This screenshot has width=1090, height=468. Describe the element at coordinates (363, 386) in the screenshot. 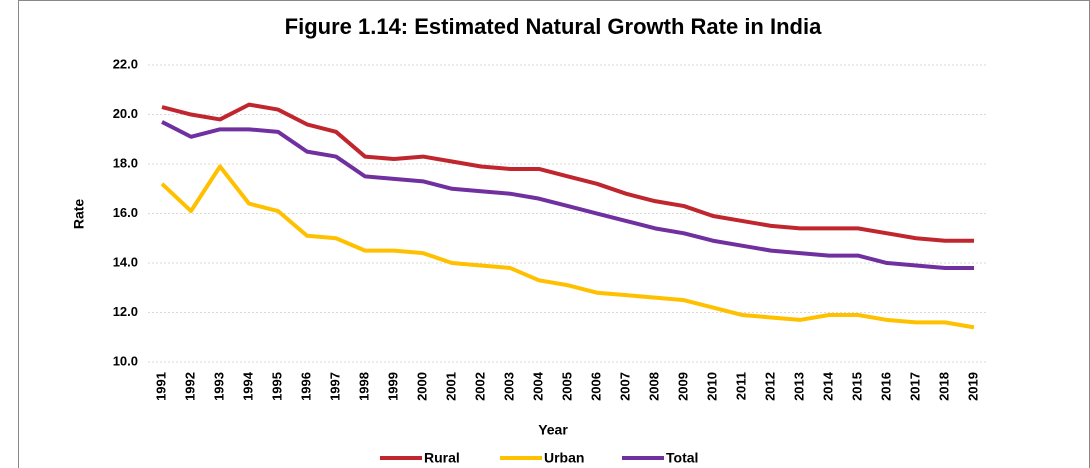

I see `x-tick-label: 1998` at that location.